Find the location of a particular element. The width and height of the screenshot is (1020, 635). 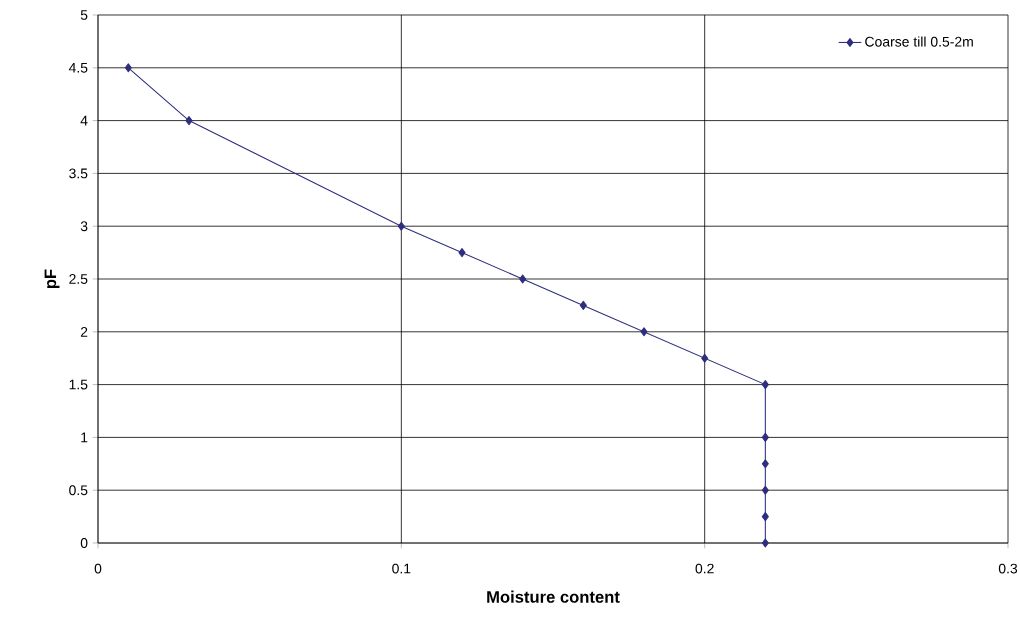

y-axis-title: pF is located at coordinates (52, 279).